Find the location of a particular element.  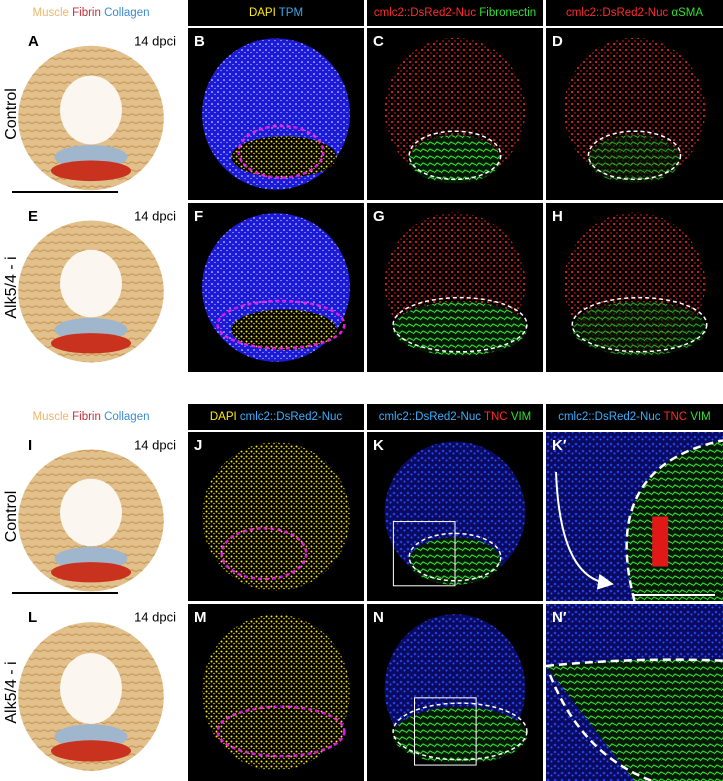

panel-letter: B is located at coordinates (199, 41).